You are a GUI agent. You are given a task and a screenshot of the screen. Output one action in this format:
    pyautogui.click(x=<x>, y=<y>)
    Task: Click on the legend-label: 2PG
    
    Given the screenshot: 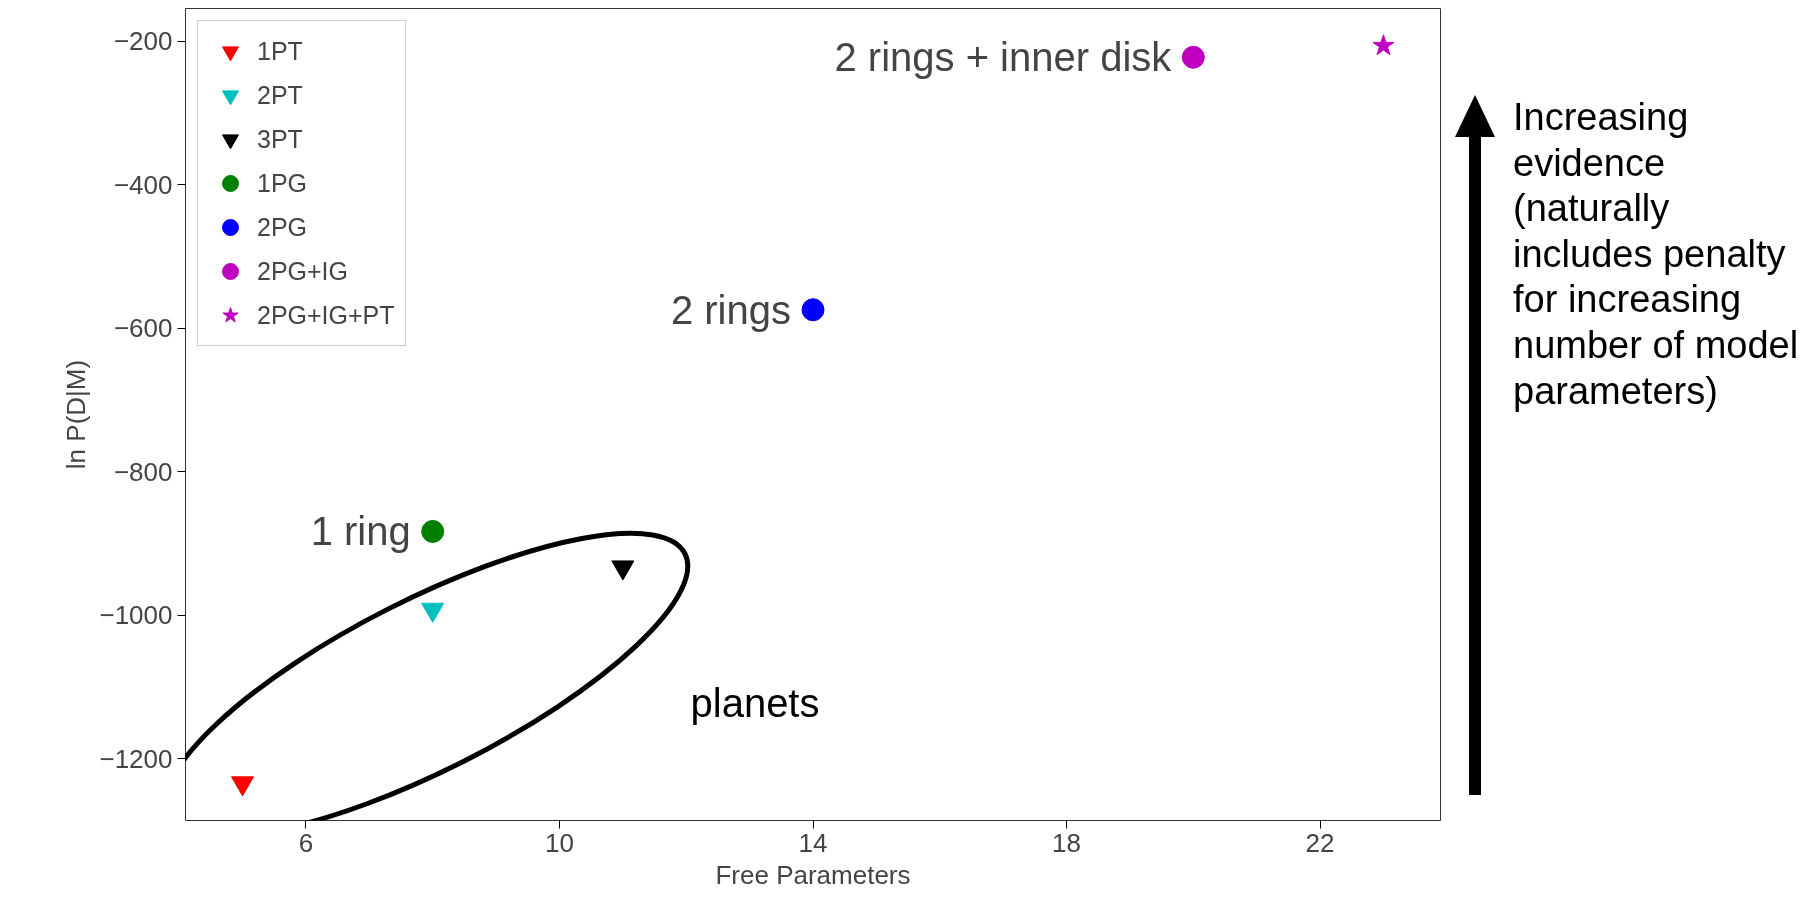 What is the action you would take?
    pyautogui.click(x=282, y=227)
    